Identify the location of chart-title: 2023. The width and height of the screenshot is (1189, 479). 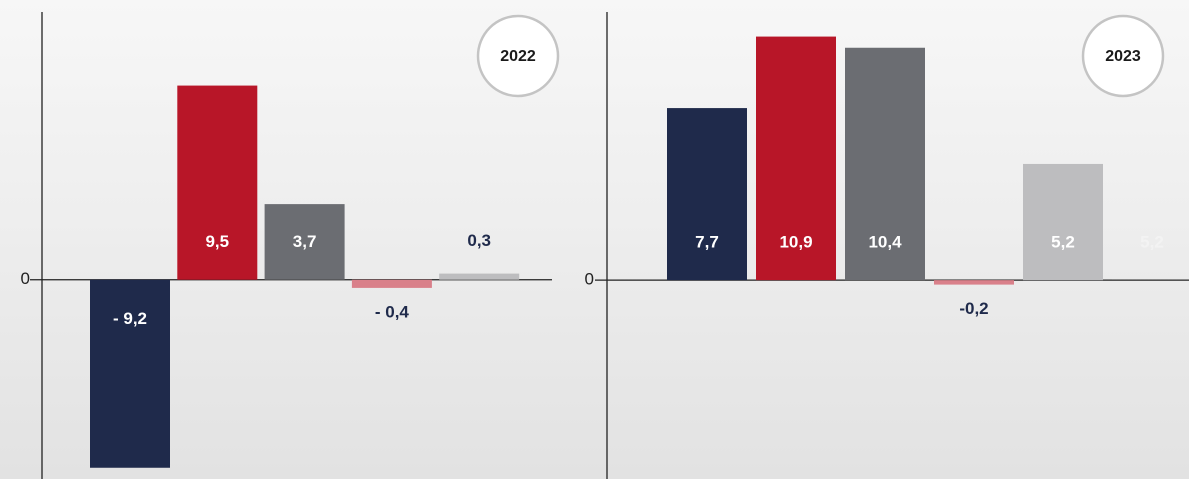
(1123, 56).